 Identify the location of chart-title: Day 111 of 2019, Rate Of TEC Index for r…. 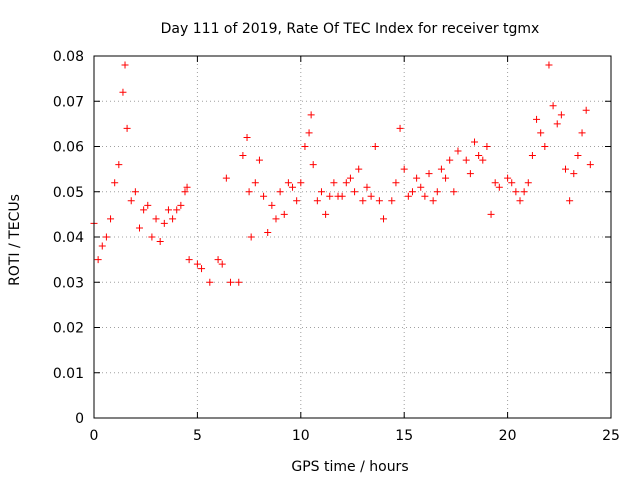
(350, 29).